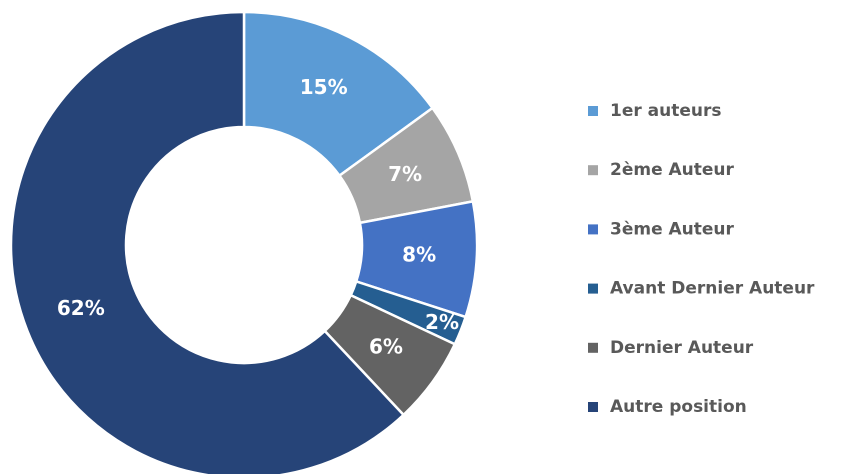 This screenshot has width=862, height=474. Describe the element at coordinates (678, 407) in the screenshot. I see `legend-label: Autre position` at that location.